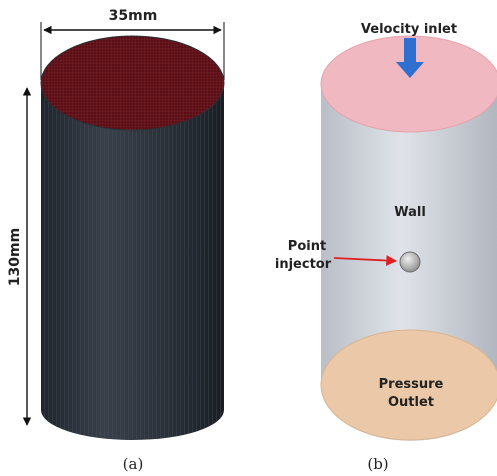 This screenshot has width=497, height=476. I want to click on injector-label-line1: Point, so click(307, 246).